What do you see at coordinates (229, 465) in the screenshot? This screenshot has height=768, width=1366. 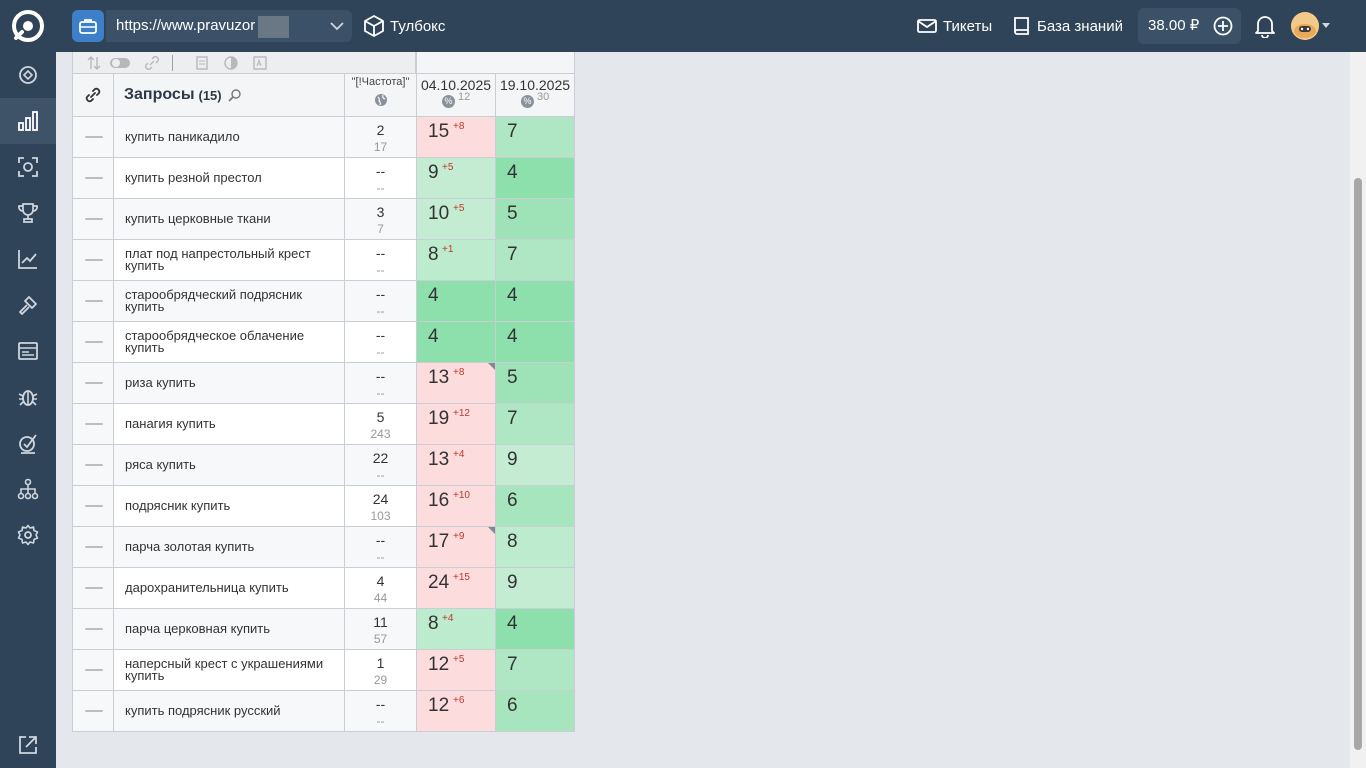 I see `query-cell: ряса купить` at bounding box center [229, 465].